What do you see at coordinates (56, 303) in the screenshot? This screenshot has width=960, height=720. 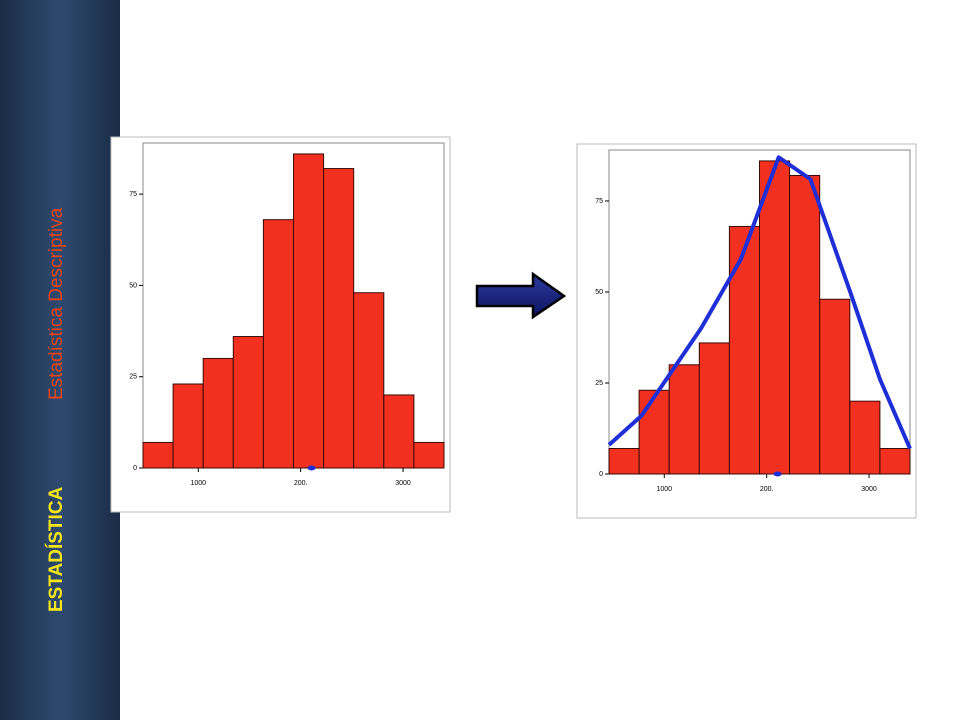 I see `subtitle: Estadística Descriptiva` at bounding box center [56, 303].